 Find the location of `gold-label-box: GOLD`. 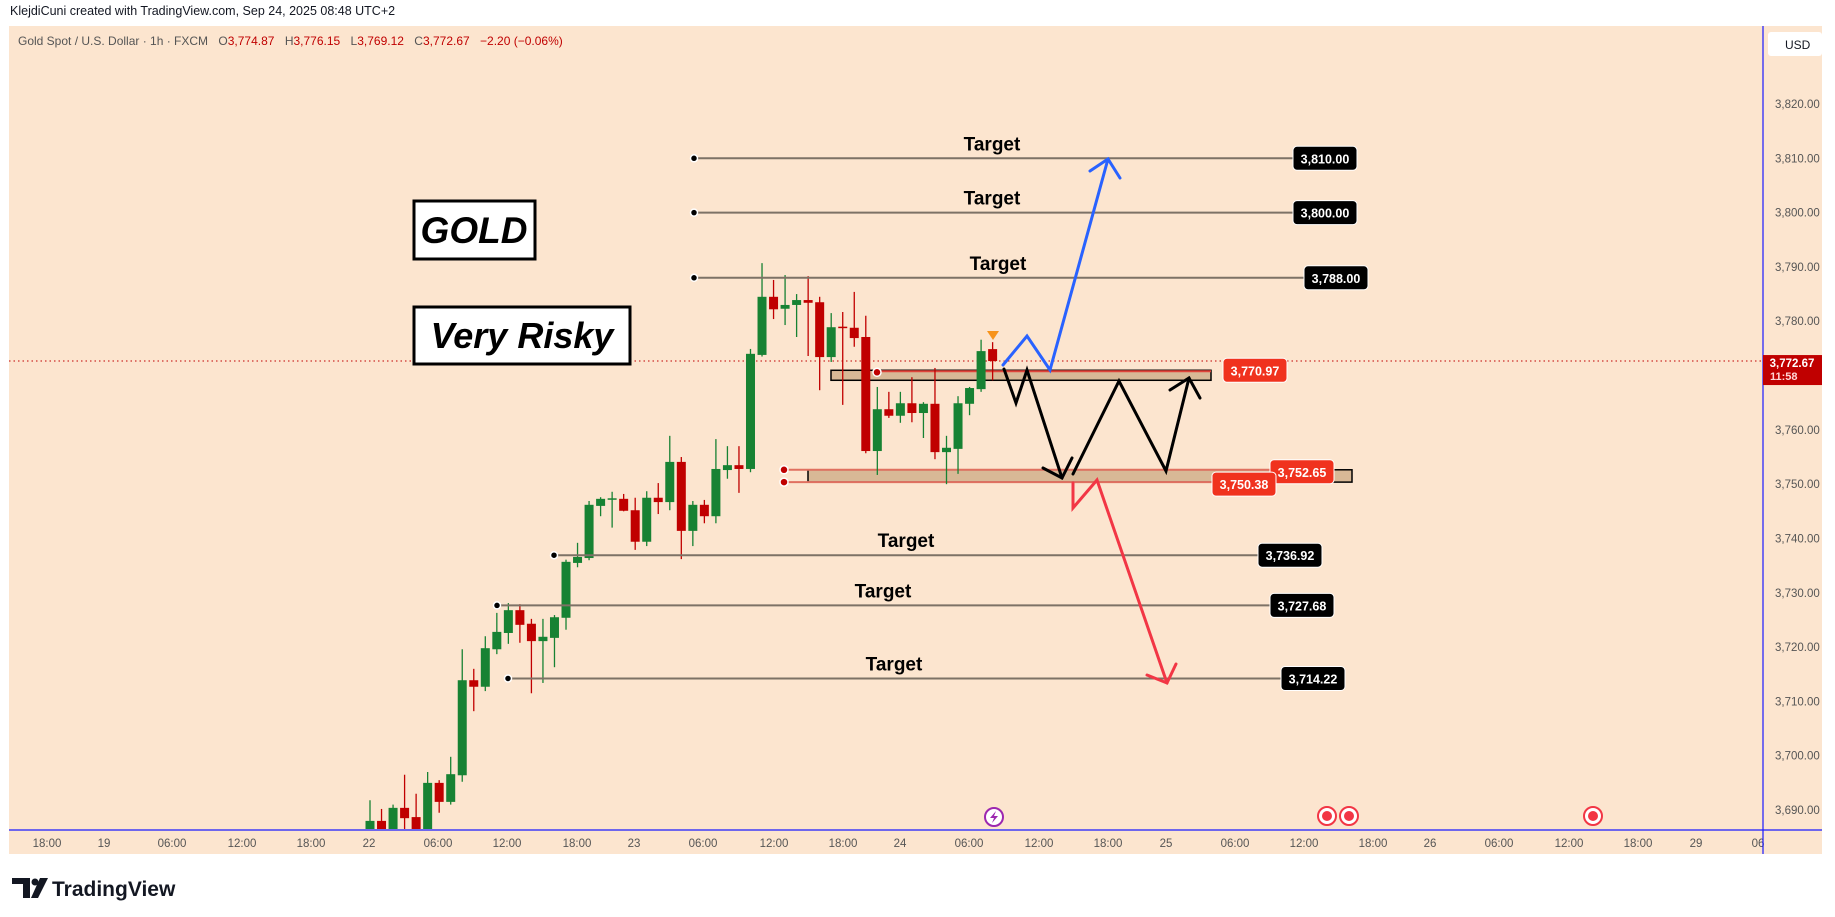

gold-label-box: GOLD is located at coordinates (474, 230).